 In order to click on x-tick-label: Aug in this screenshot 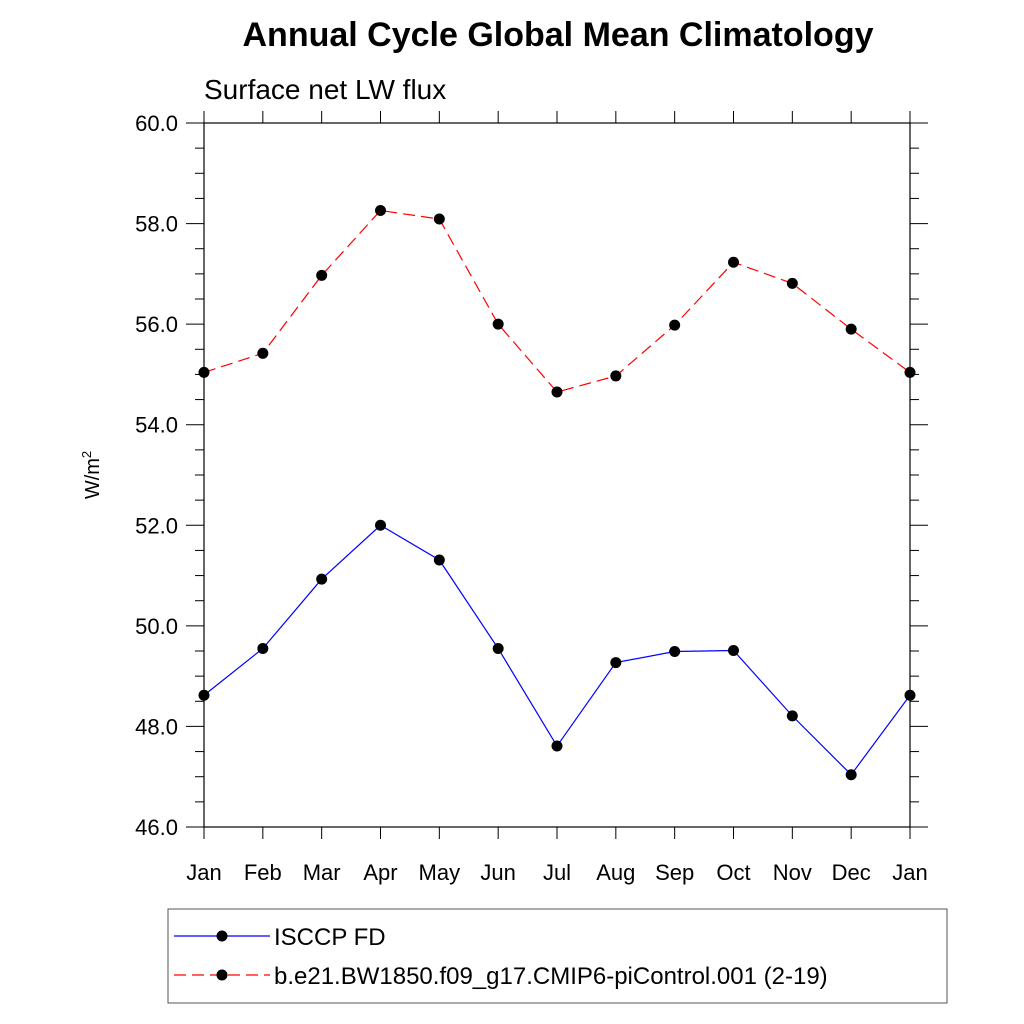, I will do `click(615, 872)`.